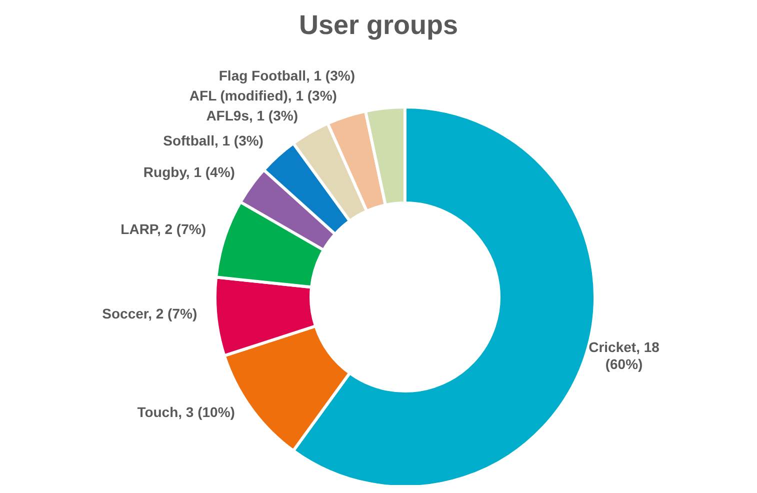 The width and height of the screenshot is (757, 493). Describe the element at coordinates (286, 75) in the screenshot. I see `slice-label: Flag Football, 1 (3%)` at that location.